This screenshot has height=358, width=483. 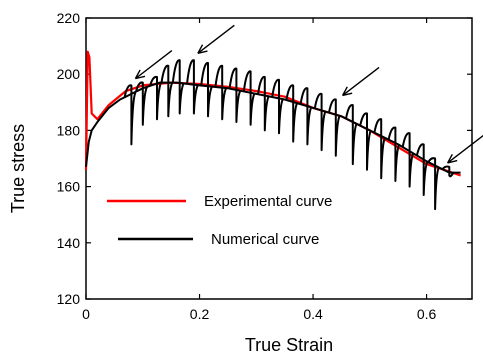 What do you see at coordinates (427, 314) in the screenshot?
I see `x-tick-label: 0.6` at bounding box center [427, 314].